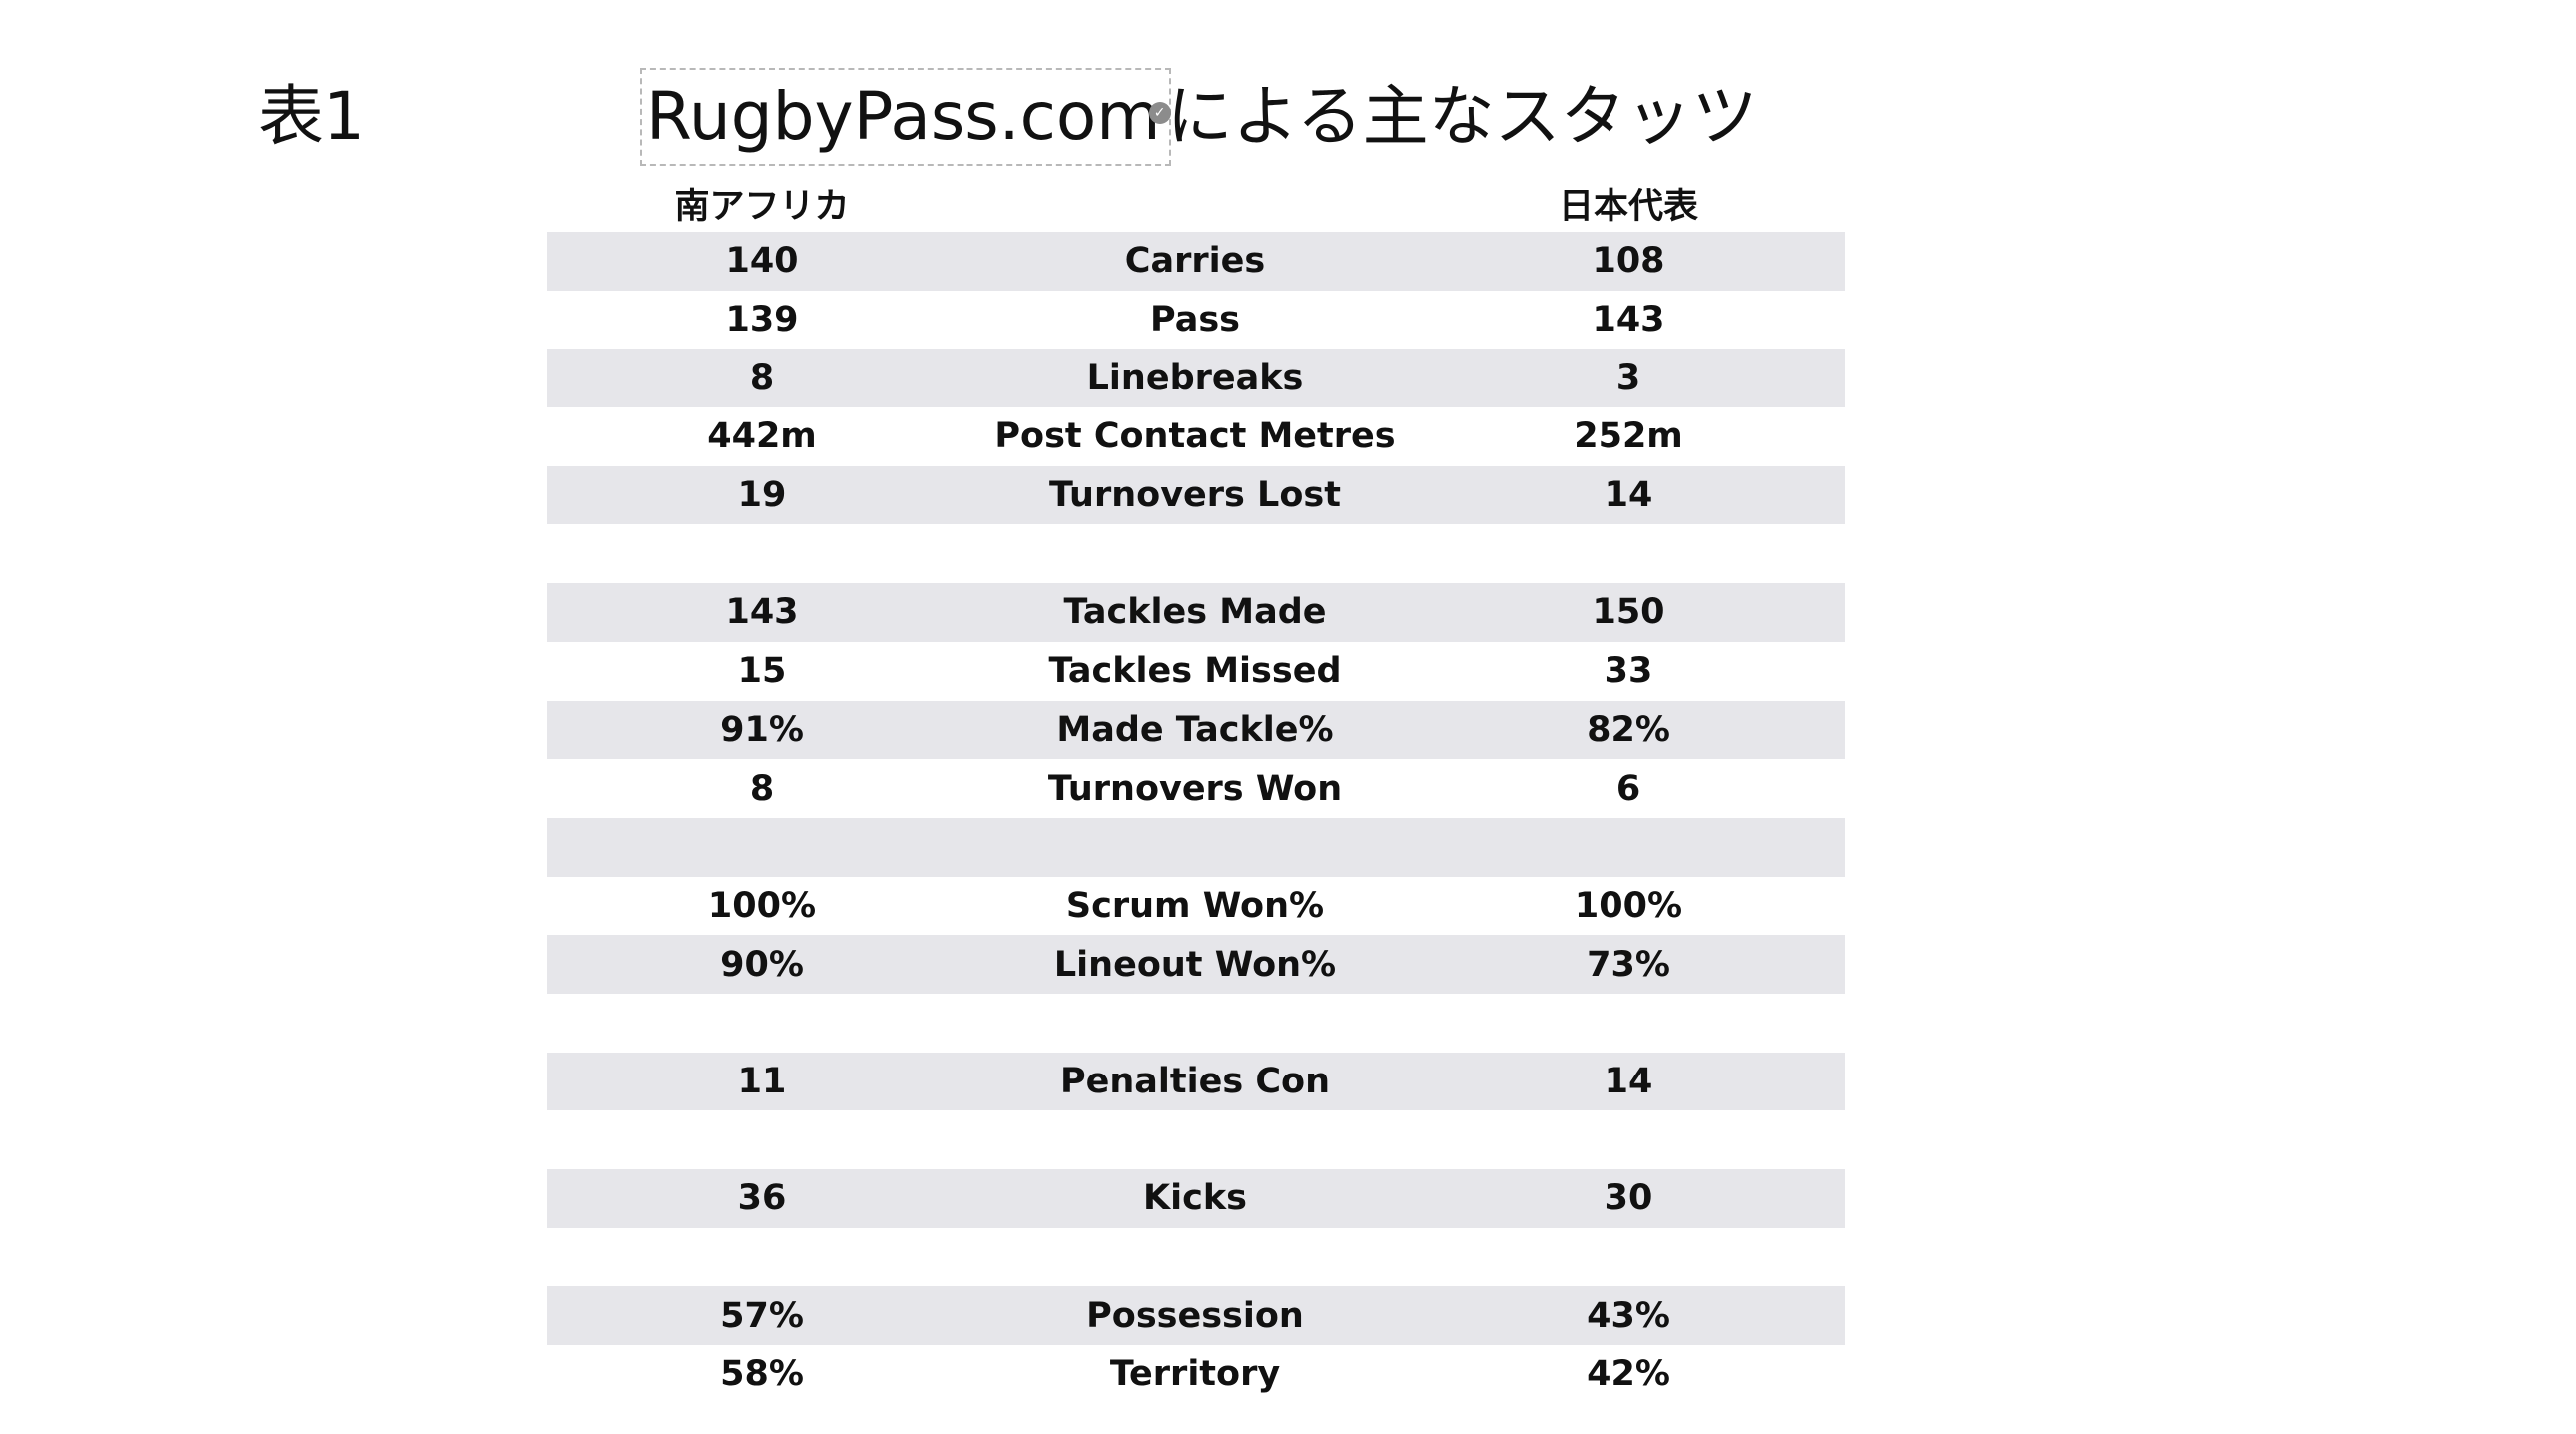 This screenshot has width=2576, height=1434. I want to click on table-row: 139 Pass 143, so click(1196, 321).